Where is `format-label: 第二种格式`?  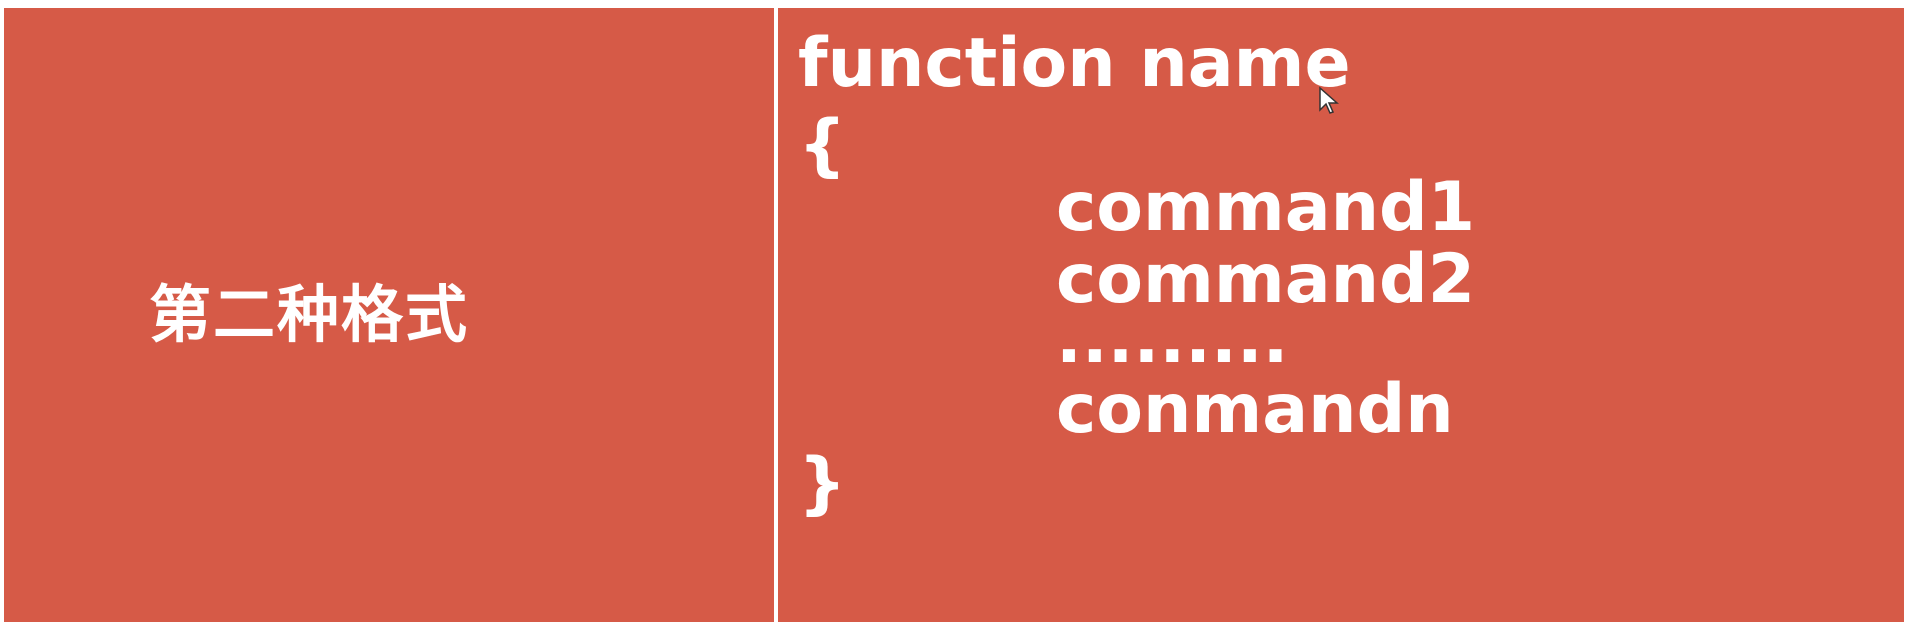
format-label: 第二种格式 is located at coordinates (308, 314).